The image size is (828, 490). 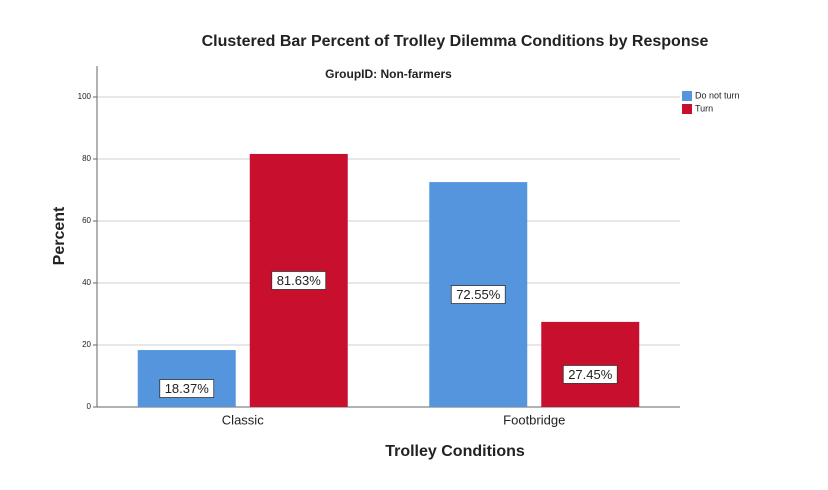 I want to click on value-label: 72.55%, so click(x=478, y=294).